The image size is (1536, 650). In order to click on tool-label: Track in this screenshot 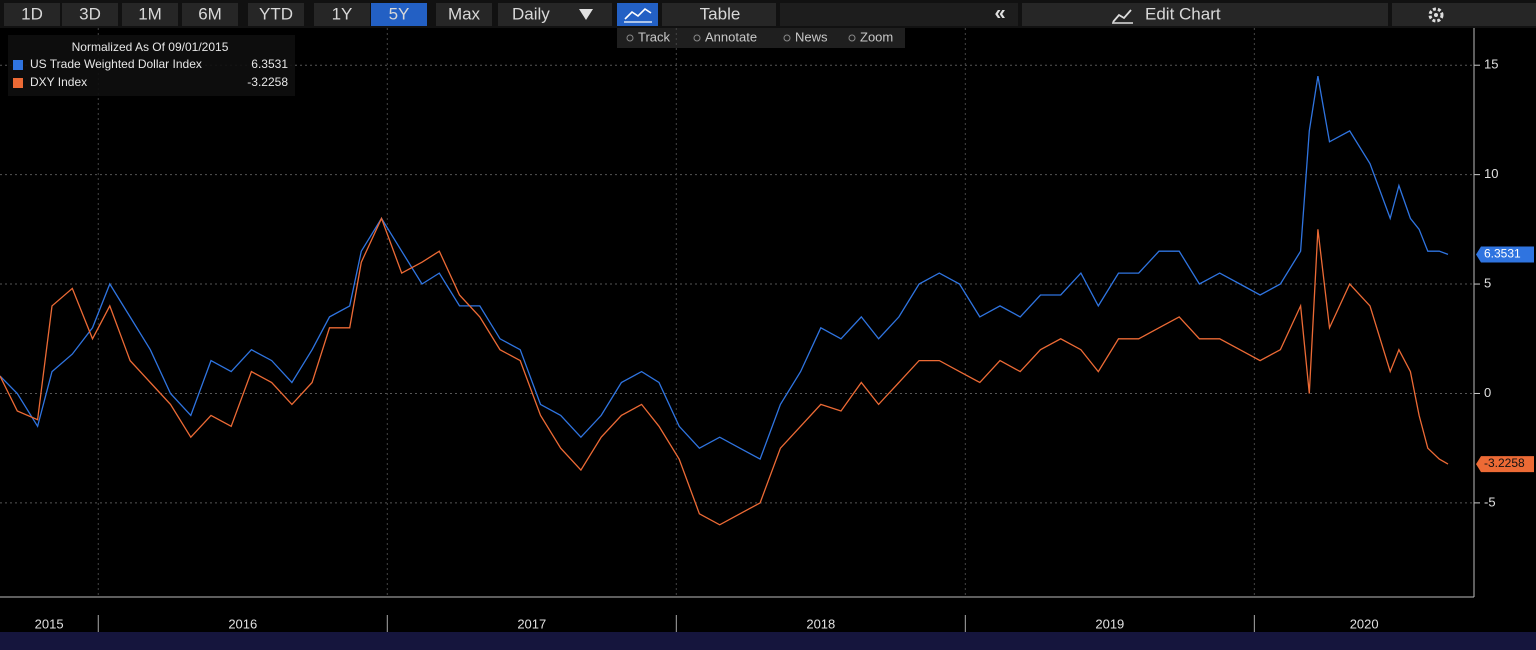, I will do `click(654, 36)`.